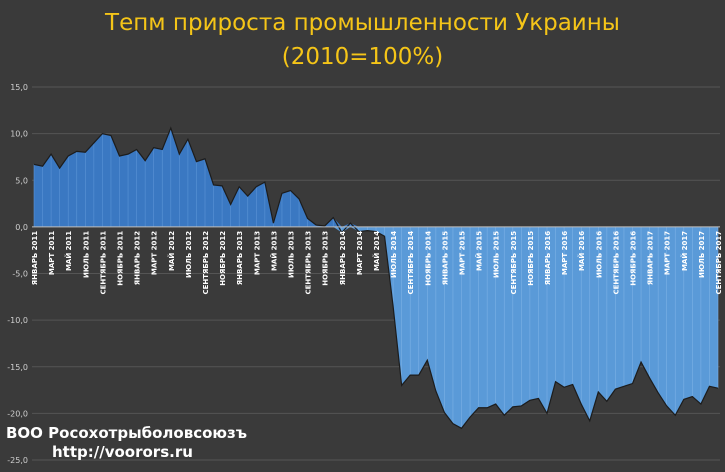  What do you see at coordinates (651, 258) in the screenshot?
I see `x-tick-label: ЯНВАРЬ 2017` at bounding box center [651, 258].